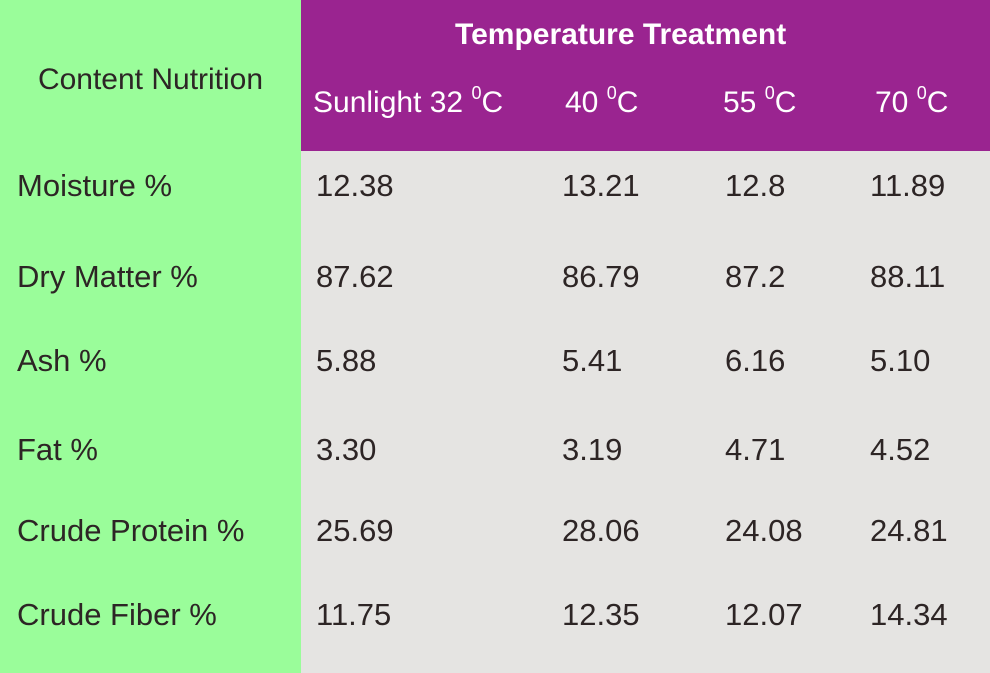 Image resolution: width=990 pixels, height=673 pixels. What do you see at coordinates (495, 186) in the screenshot?
I see `table-row-moisture: Moisture % 12.38 13.21 12.8 11.89` at bounding box center [495, 186].